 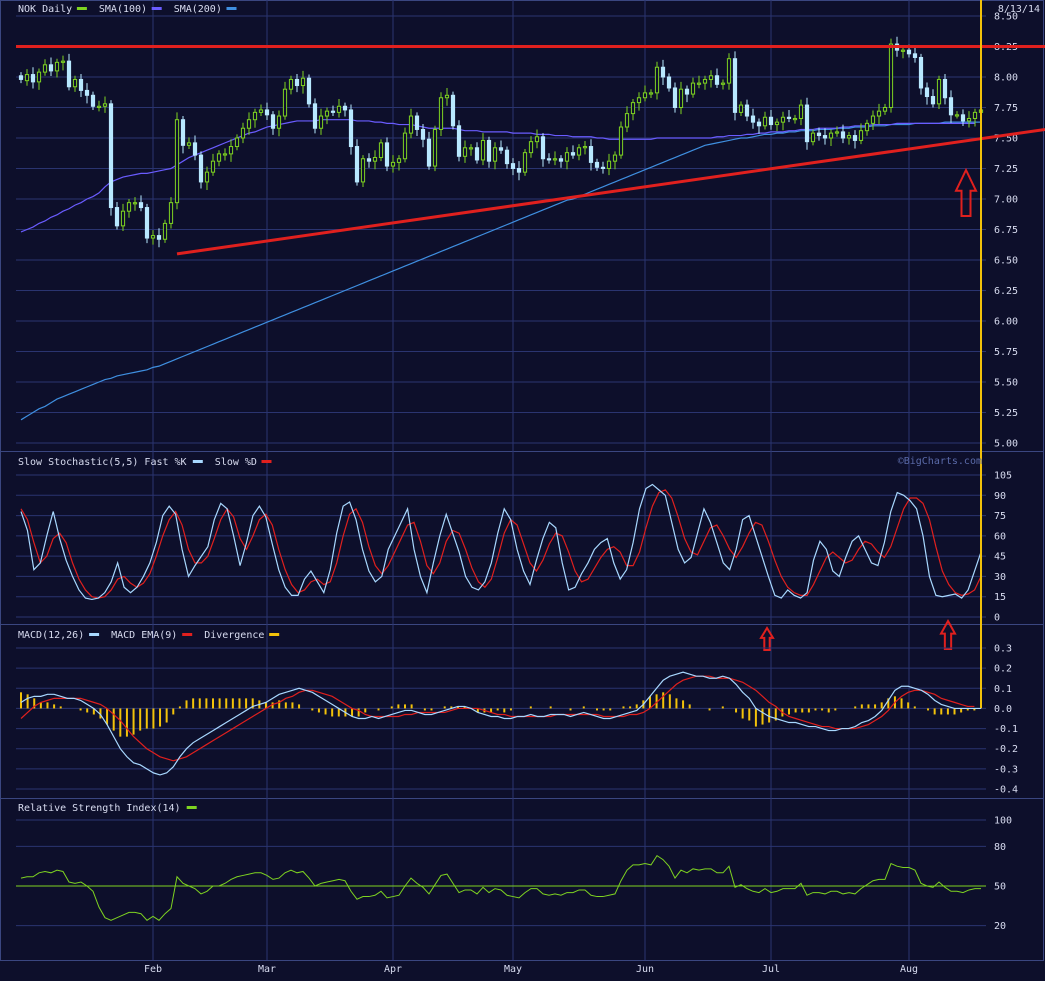 What do you see at coordinates (1000, 887) in the screenshot?
I see `rsi-tick-label: 50` at bounding box center [1000, 887].